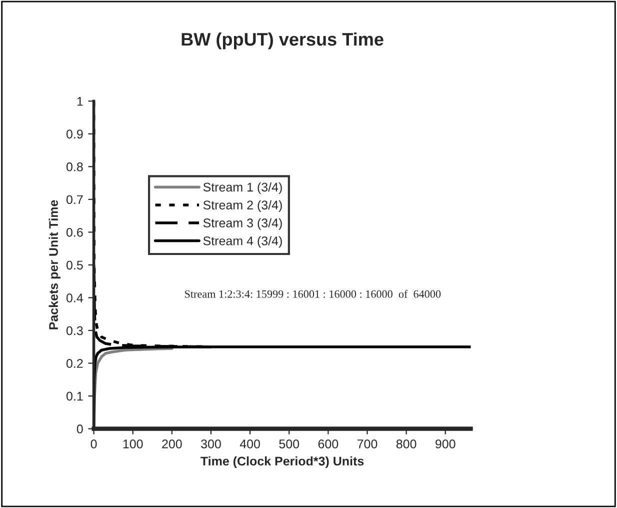  Describe the element at coordinates (289, 444) in the screenshot. I see `x-tick-label: 500` at that location.